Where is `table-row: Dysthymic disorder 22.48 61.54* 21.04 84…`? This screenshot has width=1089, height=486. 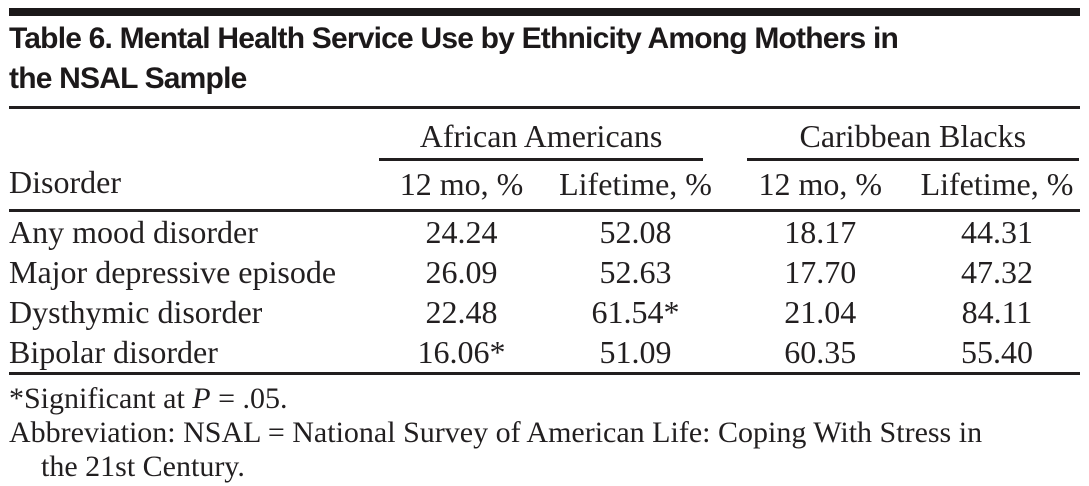 table-row: Dysthymic disorder 22.48 61.54* 21.04 84… is located at coordinates (544, 312).